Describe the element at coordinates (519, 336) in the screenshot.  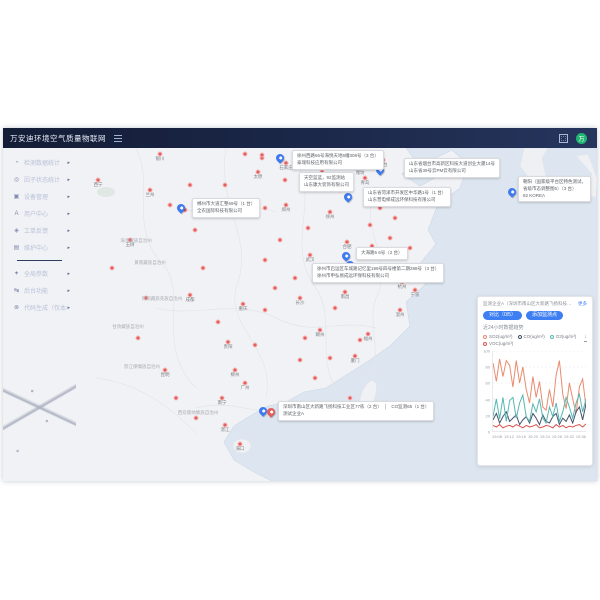
I see `legend-marker` at that location.